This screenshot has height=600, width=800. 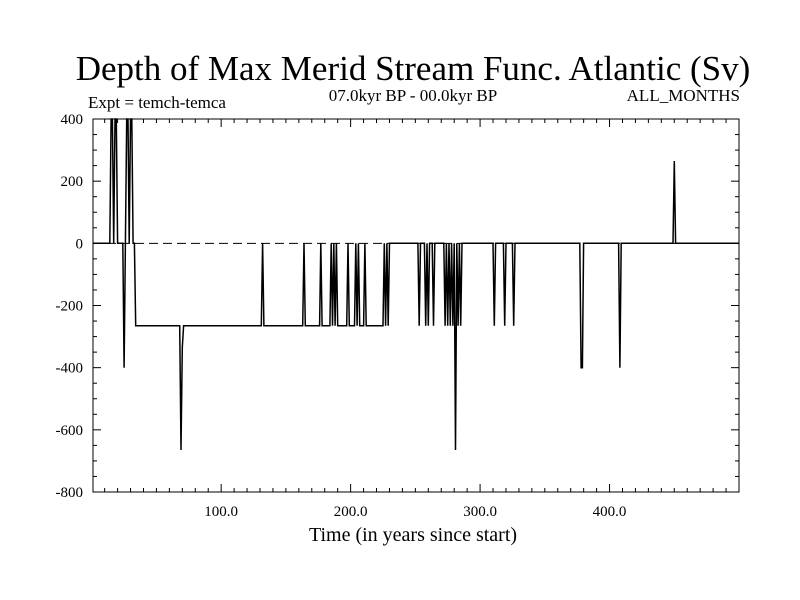 I want to click on x-tick-label: 100.0, so click(x=221, y=512).